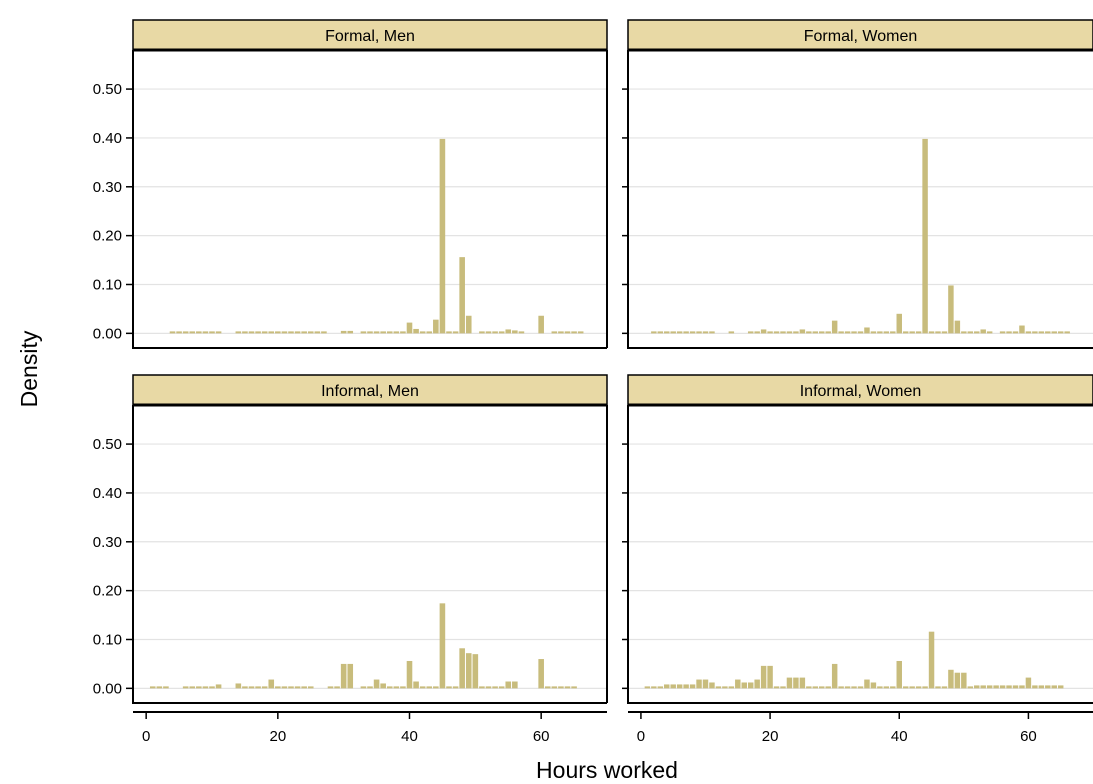  Describe the element at coordinates (861, 36) in the screenshot. I see `facet-title: Formal, Women` at that location.